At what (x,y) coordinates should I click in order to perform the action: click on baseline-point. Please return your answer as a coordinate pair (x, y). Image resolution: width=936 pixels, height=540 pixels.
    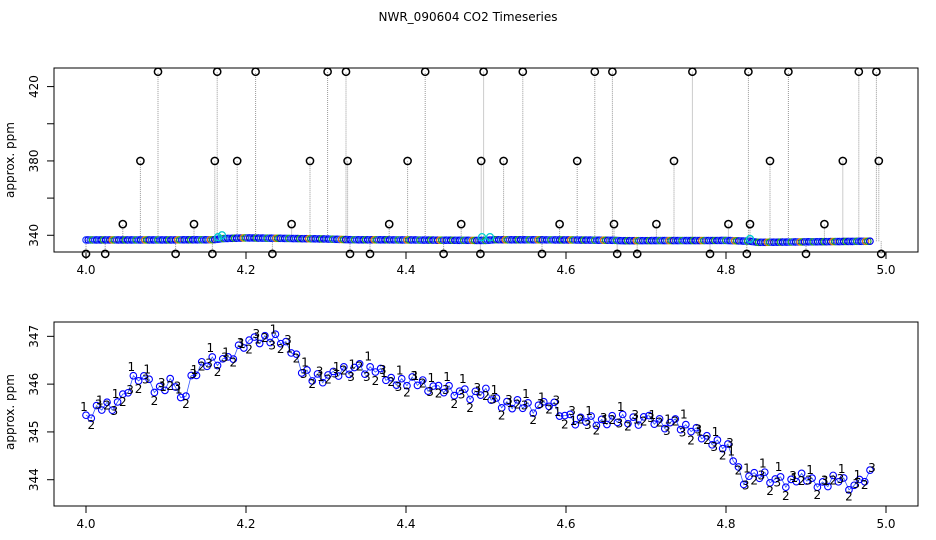
    Looking at the image, I should click on (868, 241).